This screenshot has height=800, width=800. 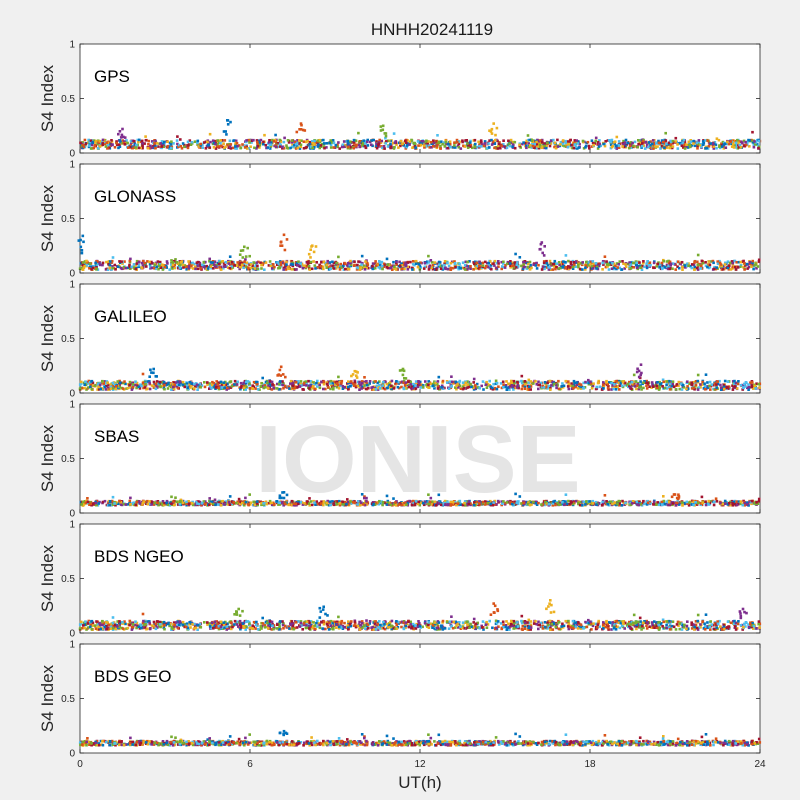 What do you see at coordinates (227, 120) in the screenshot?
I see `data-point-spike` at bounding box center [227, 120].